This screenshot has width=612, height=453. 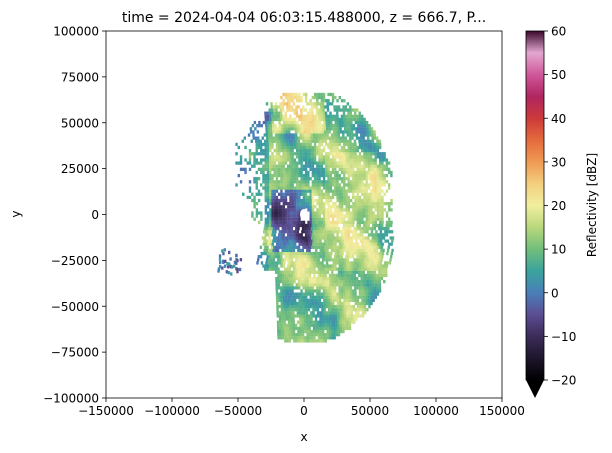 I want to click on y-tick-label: 75000, so click(x=80, y=77).